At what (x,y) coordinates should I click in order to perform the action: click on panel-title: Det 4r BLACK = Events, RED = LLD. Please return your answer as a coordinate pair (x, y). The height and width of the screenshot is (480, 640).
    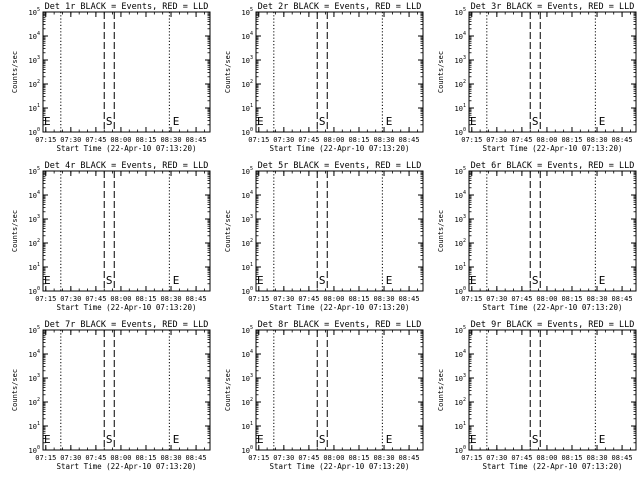
    Looking at the image, I should click on (127, 166).